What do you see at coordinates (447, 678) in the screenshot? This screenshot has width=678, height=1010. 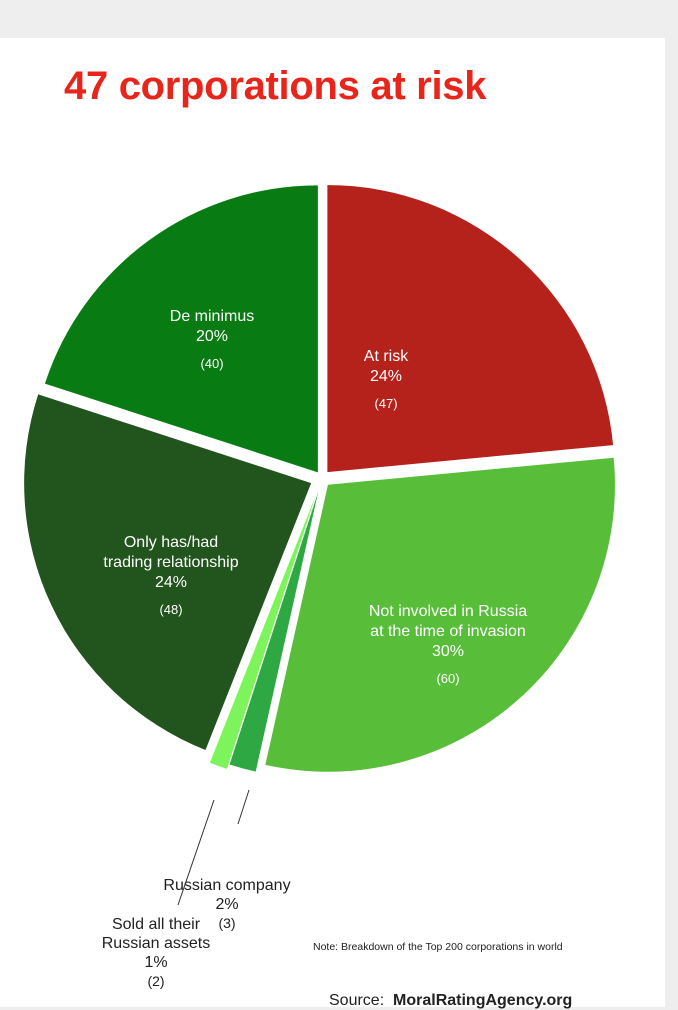 I see `slice-count: (60)` at bounding box center [447, 678].